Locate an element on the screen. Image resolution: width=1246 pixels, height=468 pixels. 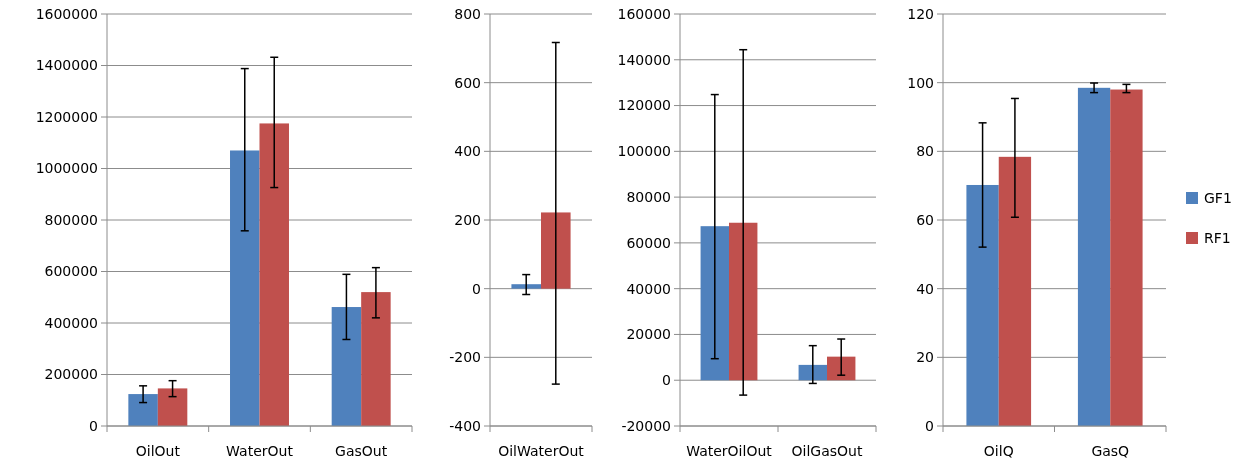
y-tick-label: 80 is located at coordinates (925, 151).